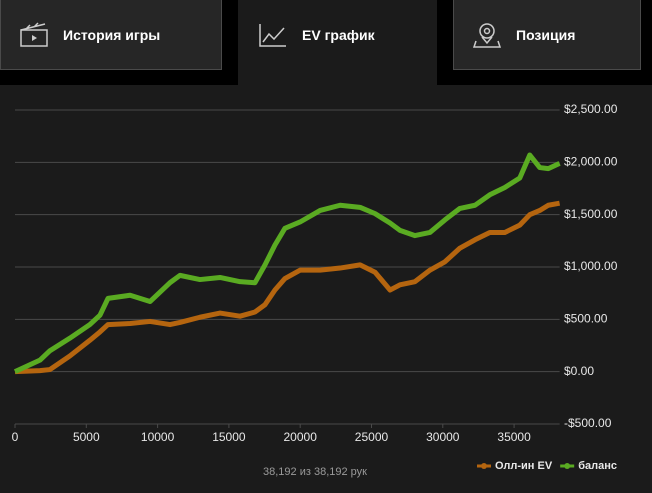  I want to click on legend-label: баланс, so click(597, 466).